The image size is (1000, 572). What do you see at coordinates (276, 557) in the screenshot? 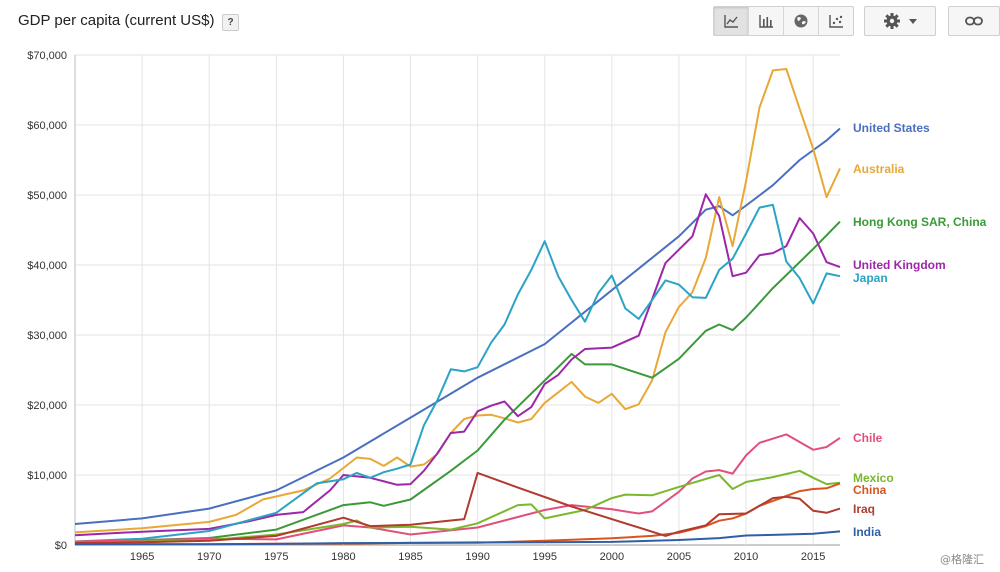
I see `x-tick-label: 1975` at bounding box center [276, 557].